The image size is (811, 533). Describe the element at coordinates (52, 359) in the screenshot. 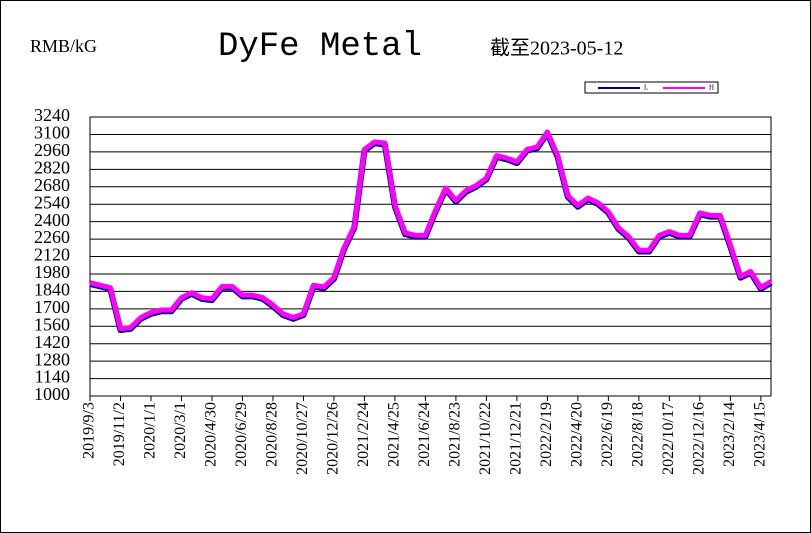

I see `y-tick-label: 1280` at that location.